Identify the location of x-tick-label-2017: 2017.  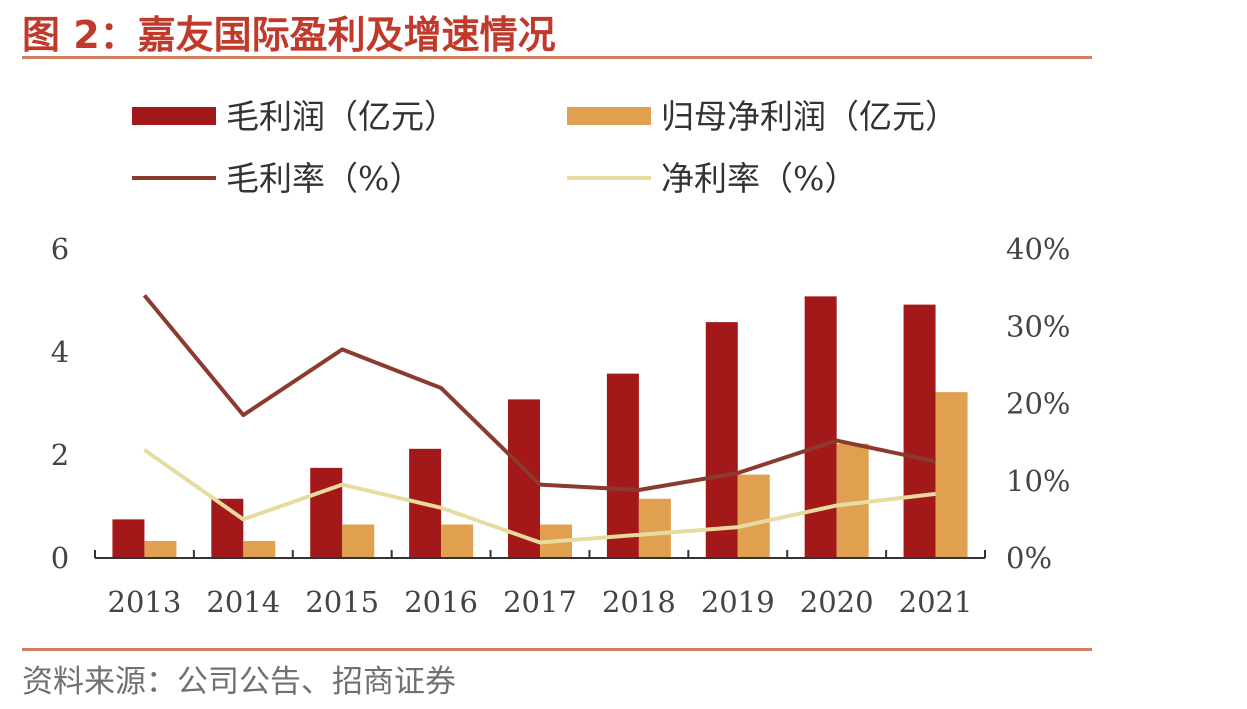
(540, 602).